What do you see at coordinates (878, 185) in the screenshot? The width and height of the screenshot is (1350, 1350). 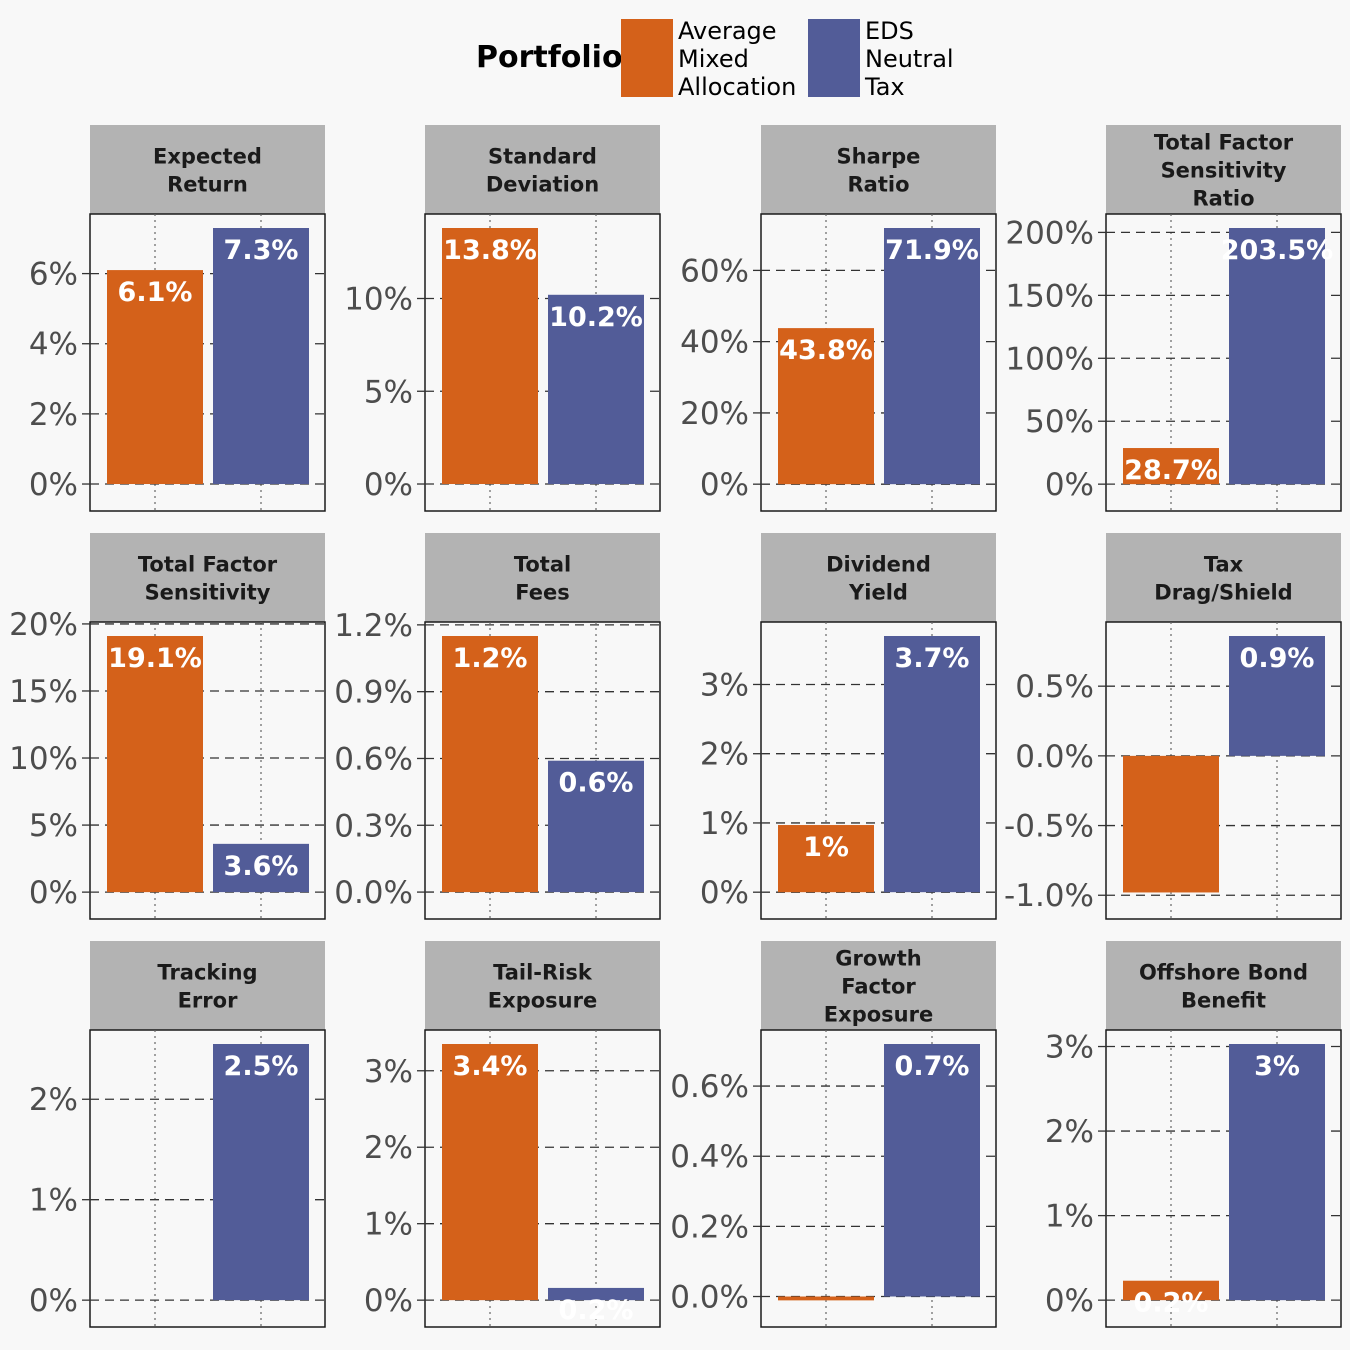 I see `panel-title-line: Ratio` at bounding box center [878, 185].